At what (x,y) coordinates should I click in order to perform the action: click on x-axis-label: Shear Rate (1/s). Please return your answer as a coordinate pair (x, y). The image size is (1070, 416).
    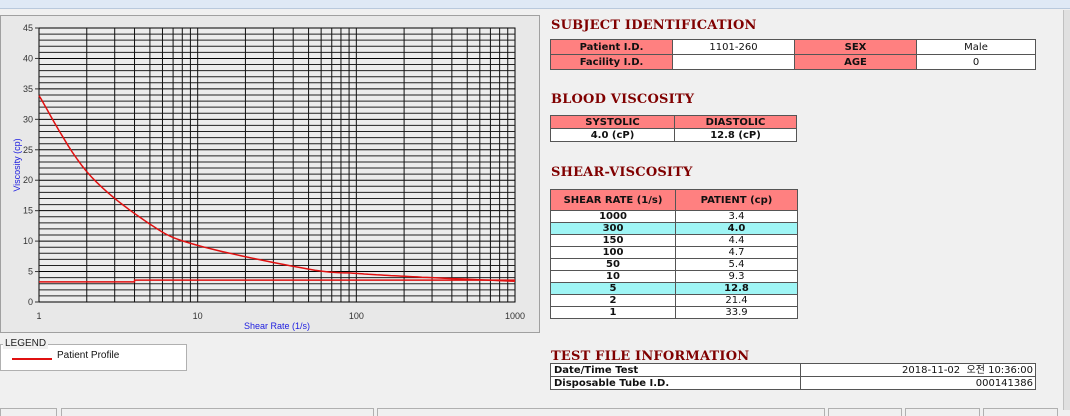
    Looking at the image, I should click on (277, 326).